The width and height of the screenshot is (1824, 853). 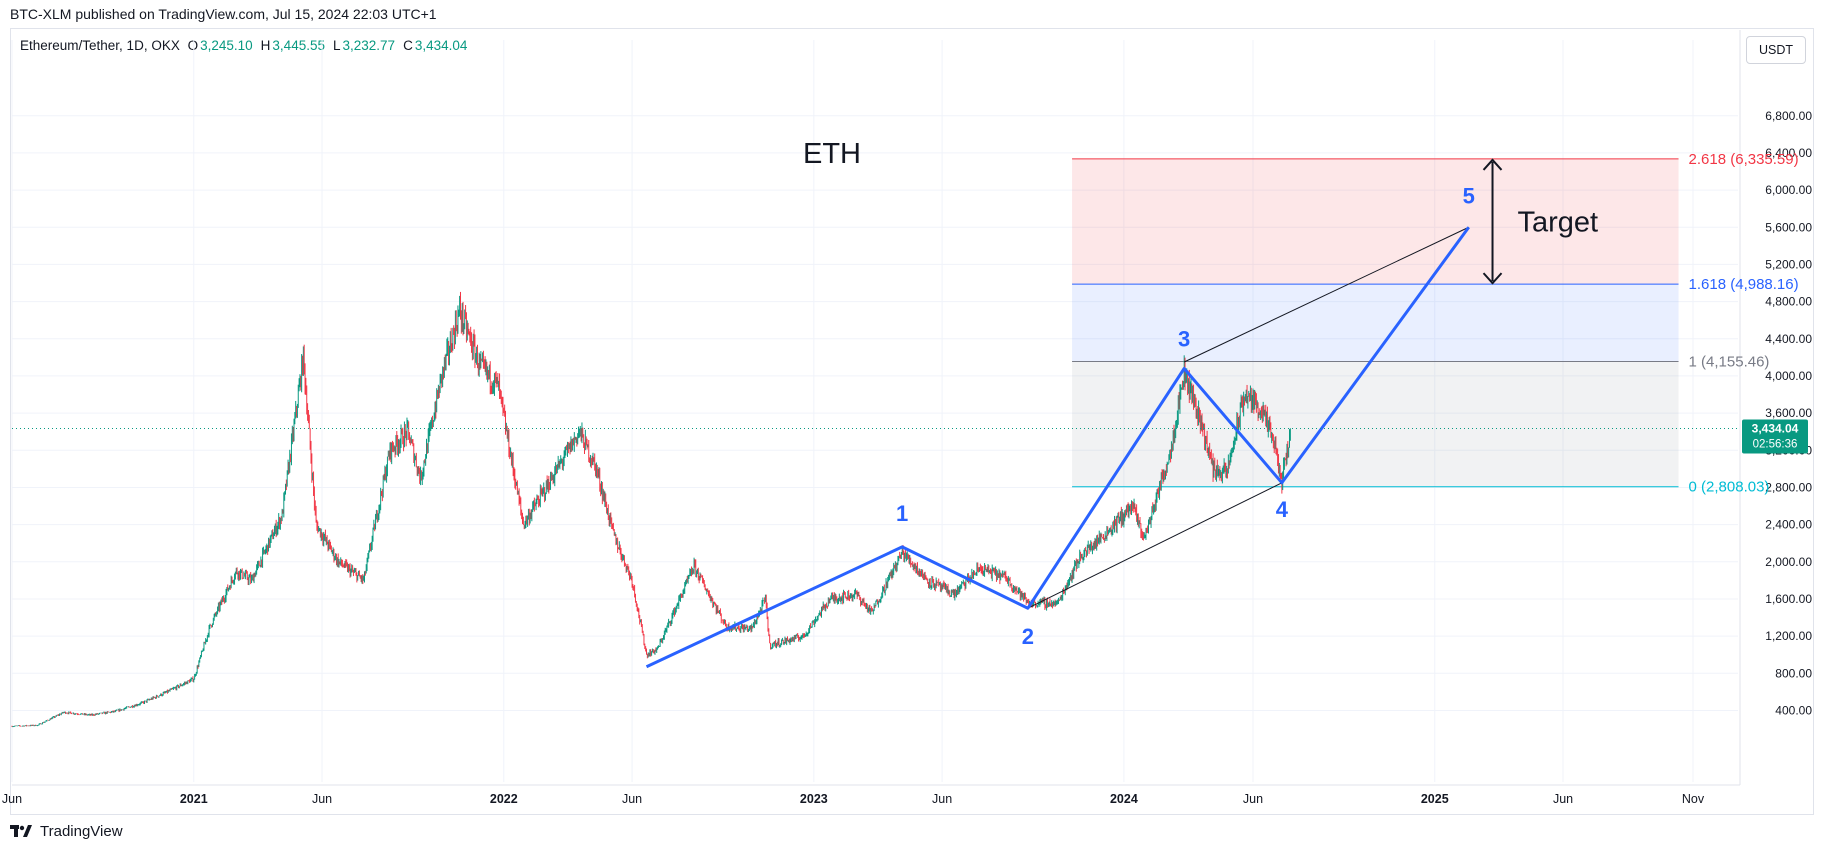 I want to click on chart-title: ETH, so click(x=832, y=154).